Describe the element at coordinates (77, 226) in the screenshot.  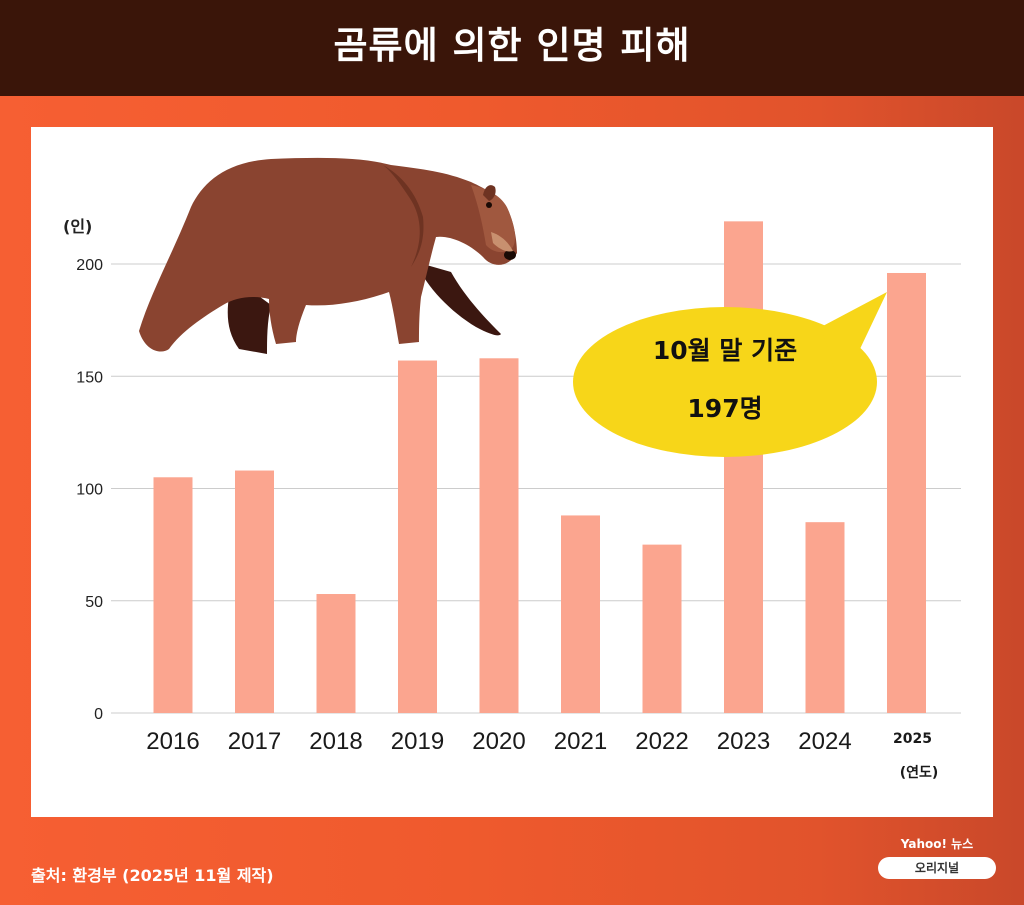
I see `y-axis-unit: (인)` at that location.